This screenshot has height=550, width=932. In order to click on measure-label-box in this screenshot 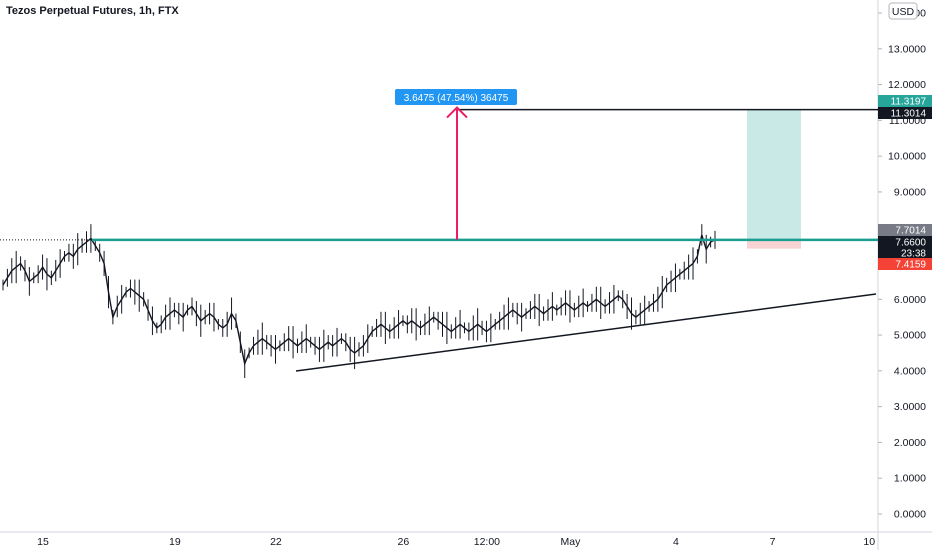, I will do `click(456, 97)`.